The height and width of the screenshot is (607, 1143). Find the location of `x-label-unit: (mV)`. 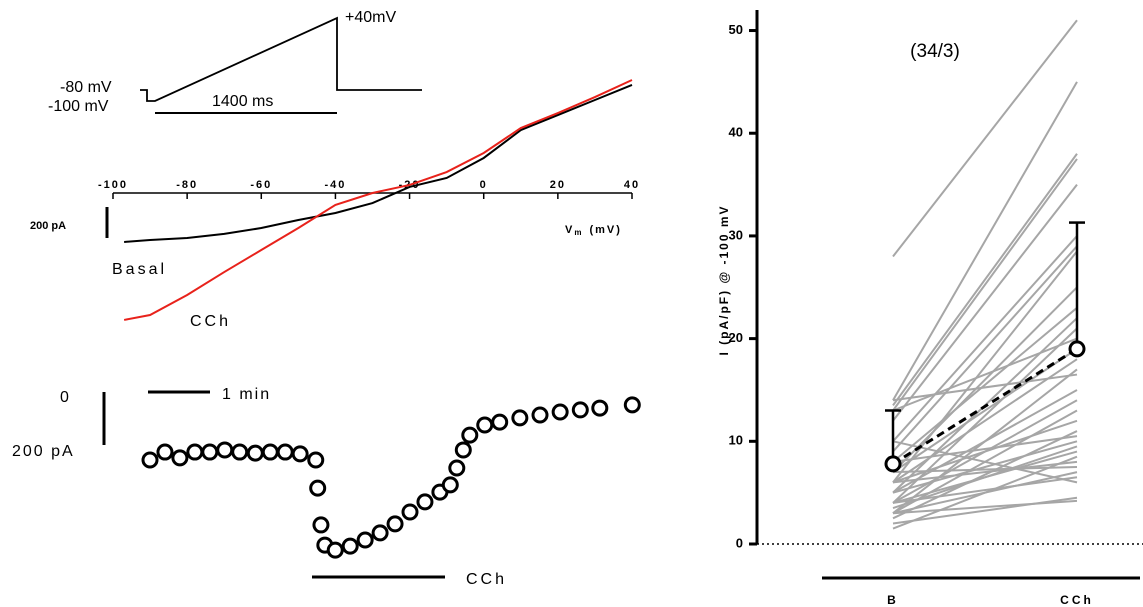

x-label-unit: (mV) is located at coordinates (605, 230).